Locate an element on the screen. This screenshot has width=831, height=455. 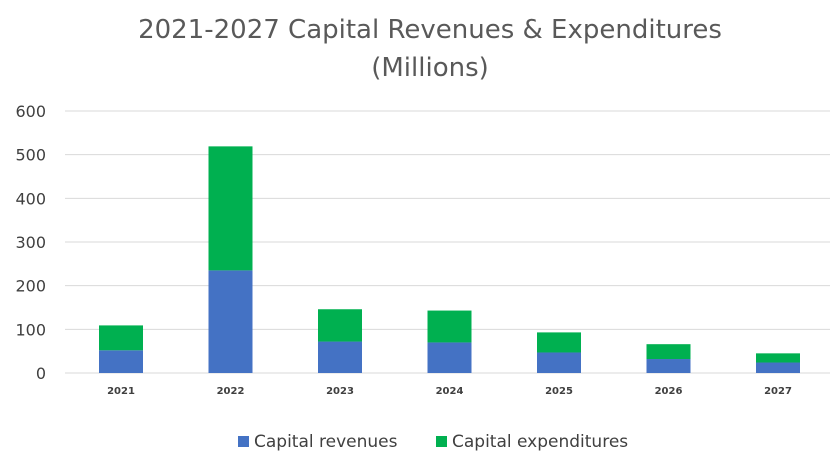
y-tick-label: 300 is located at coordinates (30, 242).